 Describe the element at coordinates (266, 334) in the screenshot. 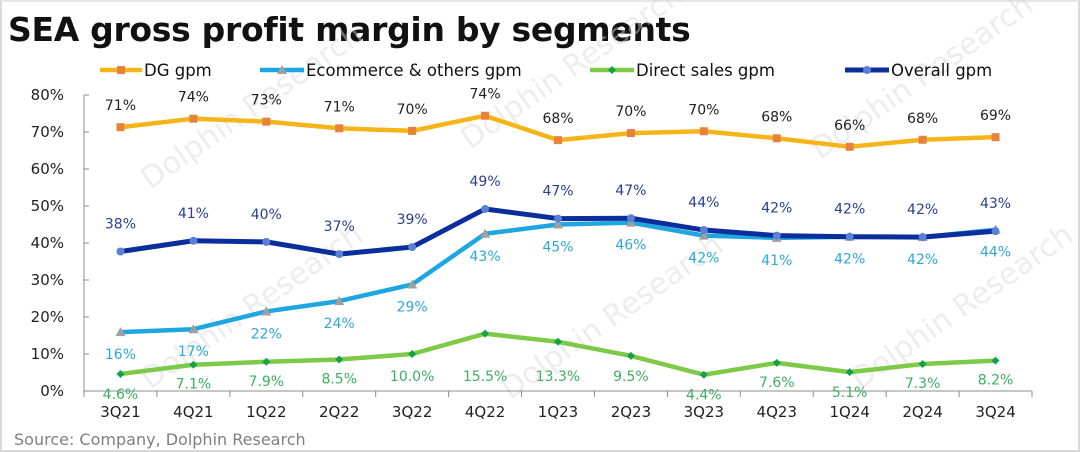

I see `data-label: 22%` at that location.